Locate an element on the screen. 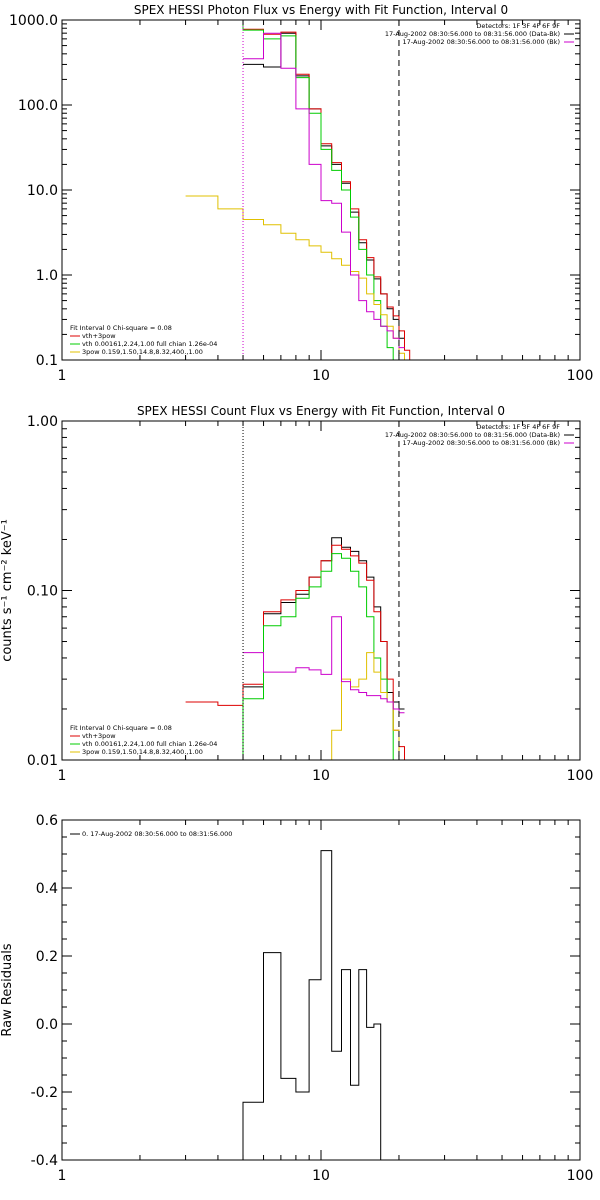 The width and height of the screenshot is (600, 1200). y-tick-label: 1.00 is located at coordinates (42, 422).